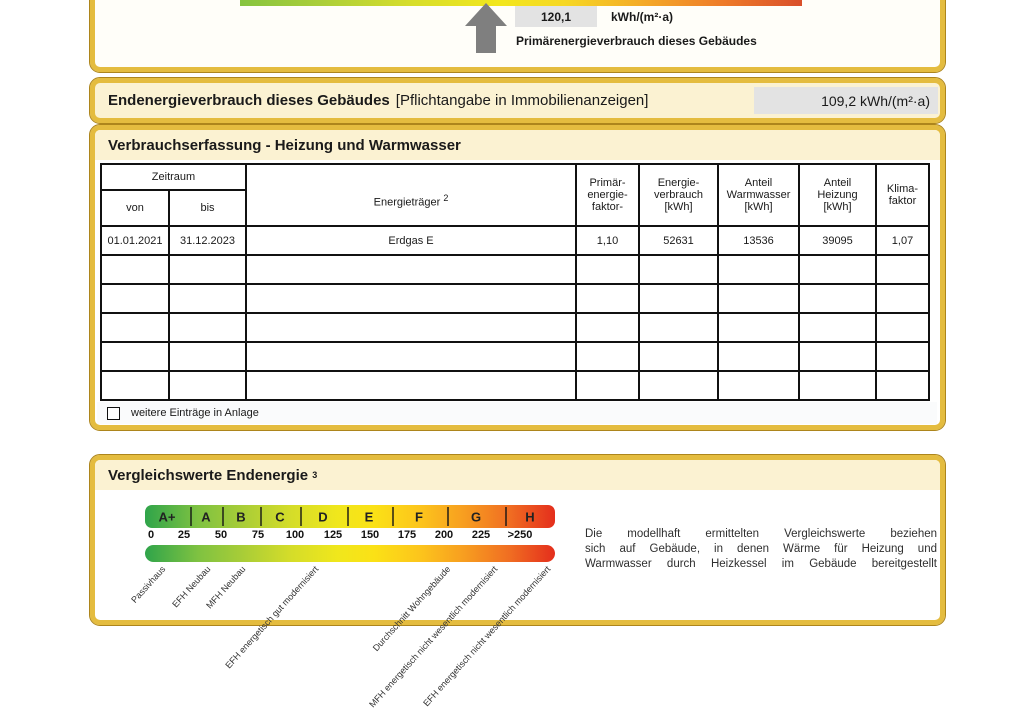 This screenshot has height=709, width=1024. I want to click on class-label: G, so click(476, 516).